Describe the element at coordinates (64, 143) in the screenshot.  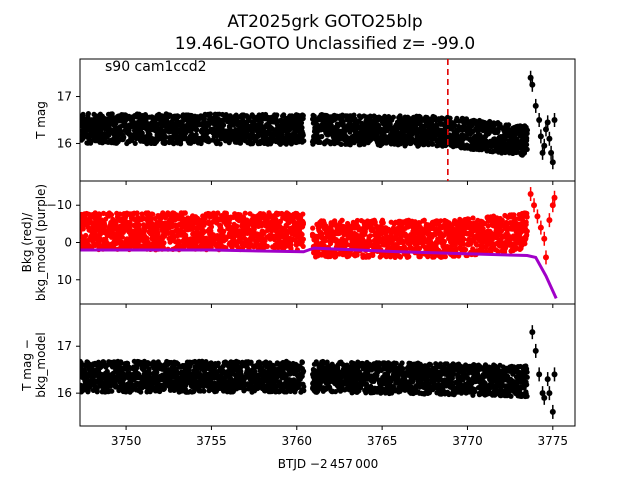
I see `y-tick-label: 16` at that location.